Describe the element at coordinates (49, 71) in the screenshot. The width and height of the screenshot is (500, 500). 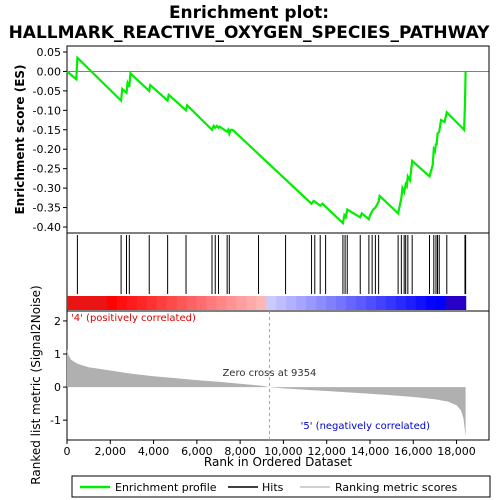
I see `es-y-tick-label: 0.00` at that location.